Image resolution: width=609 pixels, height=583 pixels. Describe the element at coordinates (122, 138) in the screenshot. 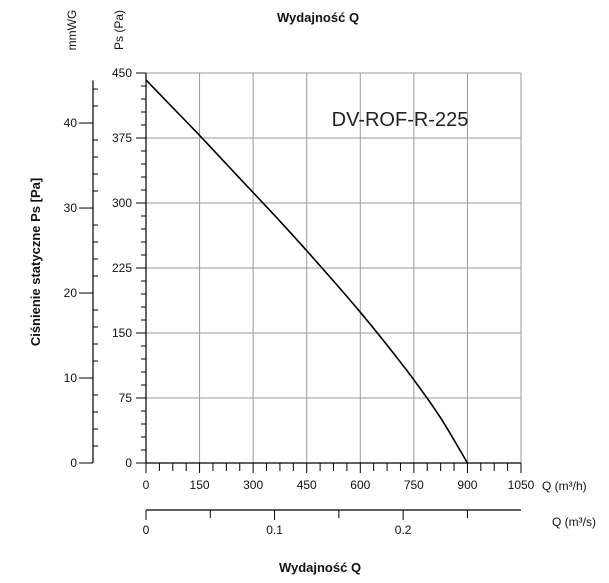

I see `y-tick-label-pa: 375` at that location.